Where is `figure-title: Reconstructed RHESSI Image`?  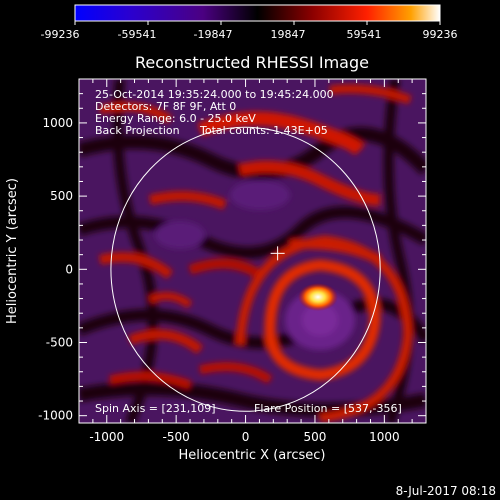
figure-title: Reconstructed RHESSI Image is located at coordinates (252, 62).